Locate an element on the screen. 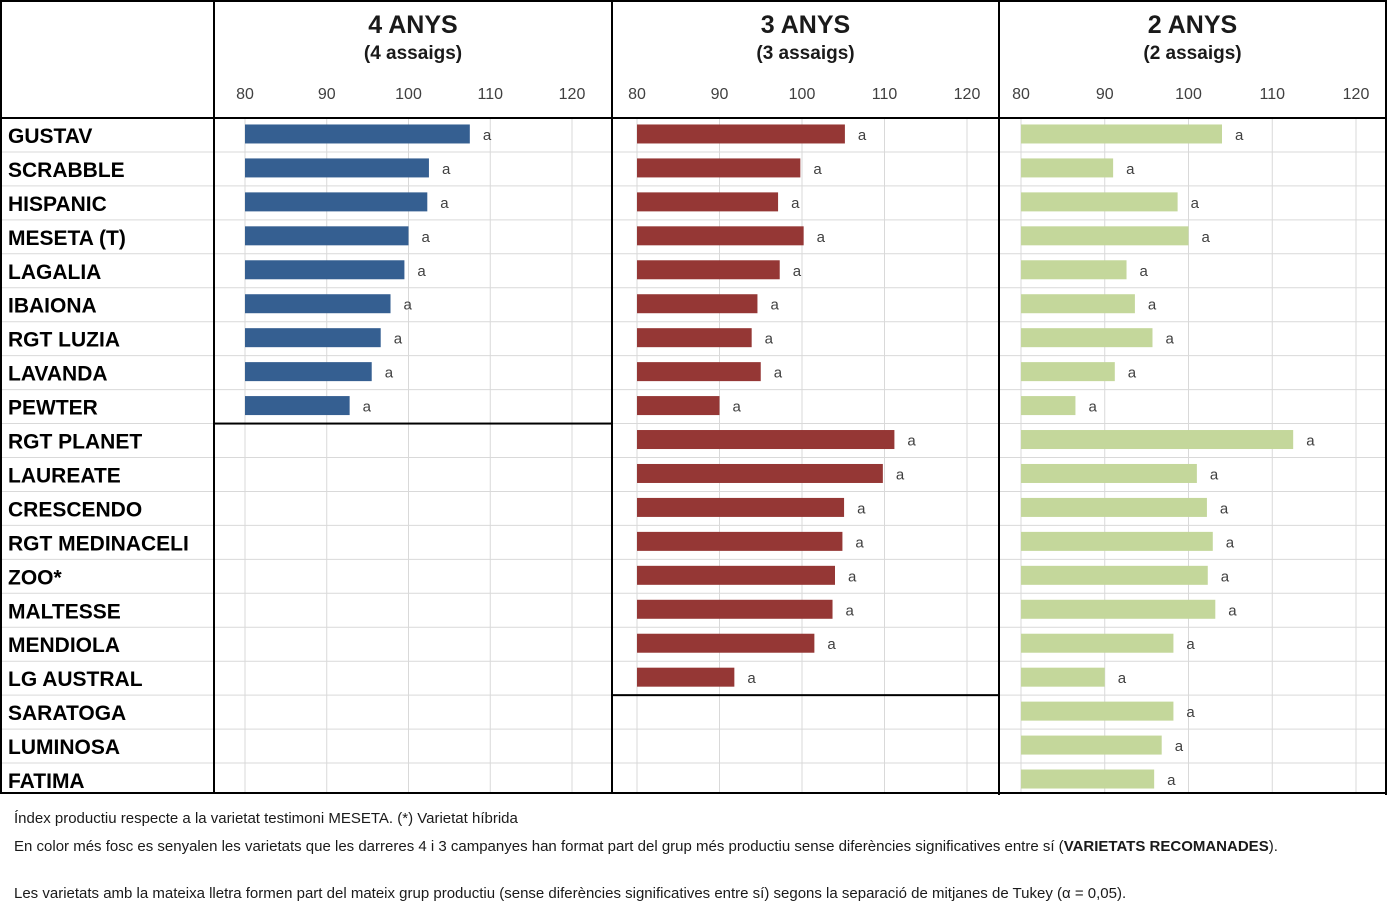 The image size is (1388, 914). category-label: MESETA (T) is located at coordinates (67, 238).